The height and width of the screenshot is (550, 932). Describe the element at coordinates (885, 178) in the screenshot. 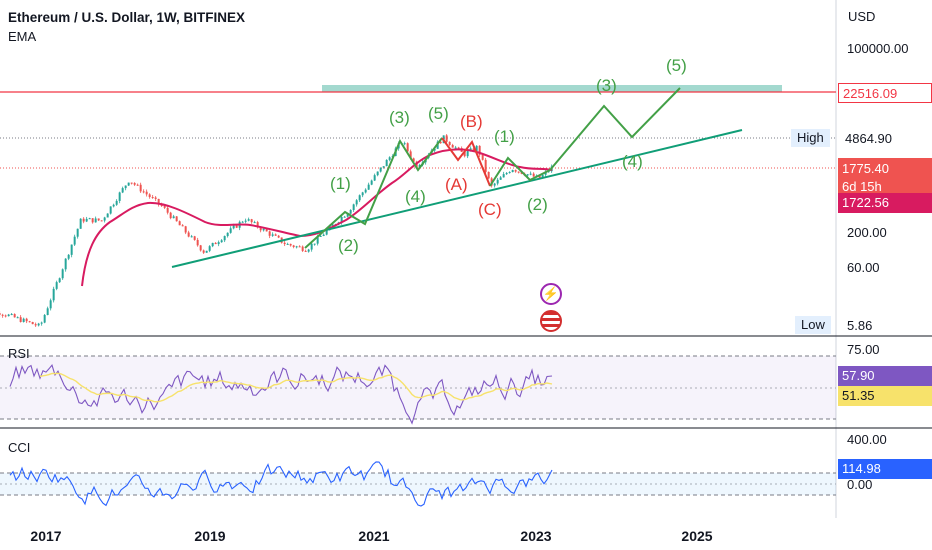

I see `last-price-tag: 1775.40 6d 15h` at that location.